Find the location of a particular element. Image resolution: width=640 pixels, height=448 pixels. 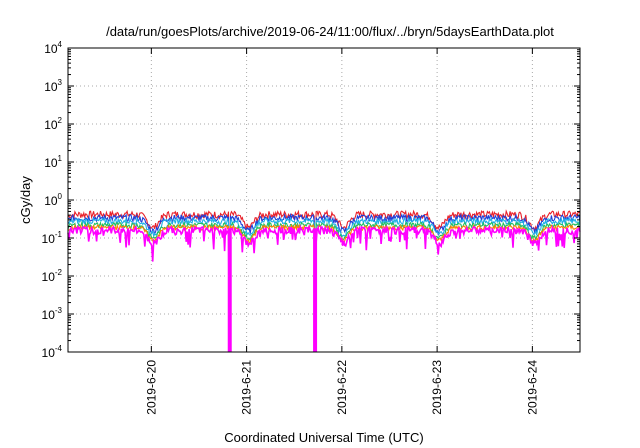

y-axis-label: cGy/day is located at coordinates (25, 200).